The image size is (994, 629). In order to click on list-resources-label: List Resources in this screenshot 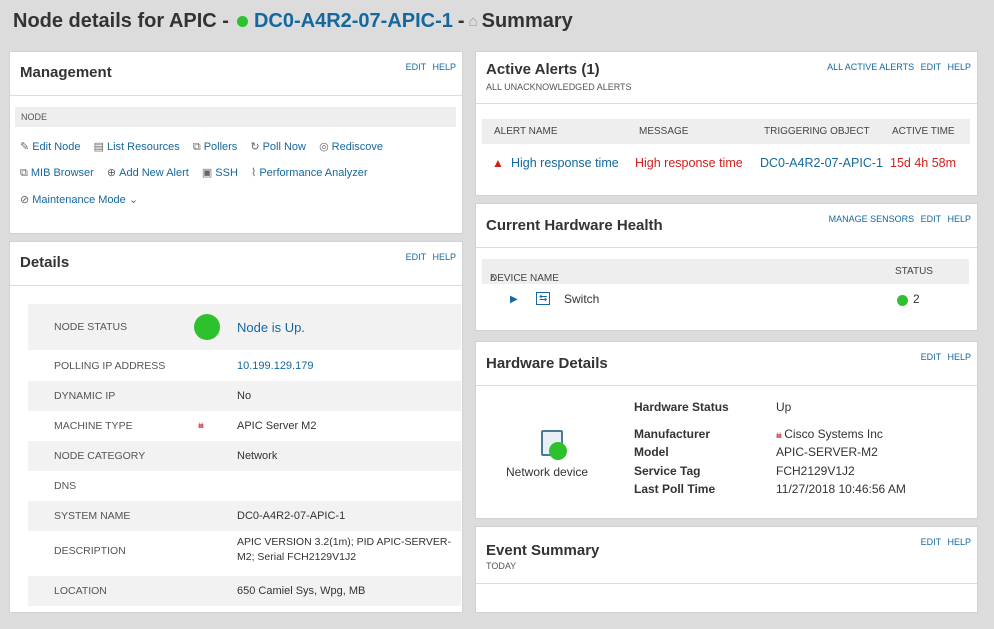, I will do `click(143, 147)`.